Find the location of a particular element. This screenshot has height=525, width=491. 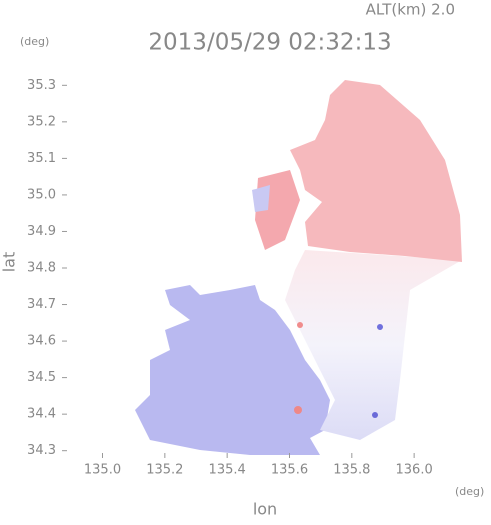

x-label: lon is located at coordinates (265, 509).